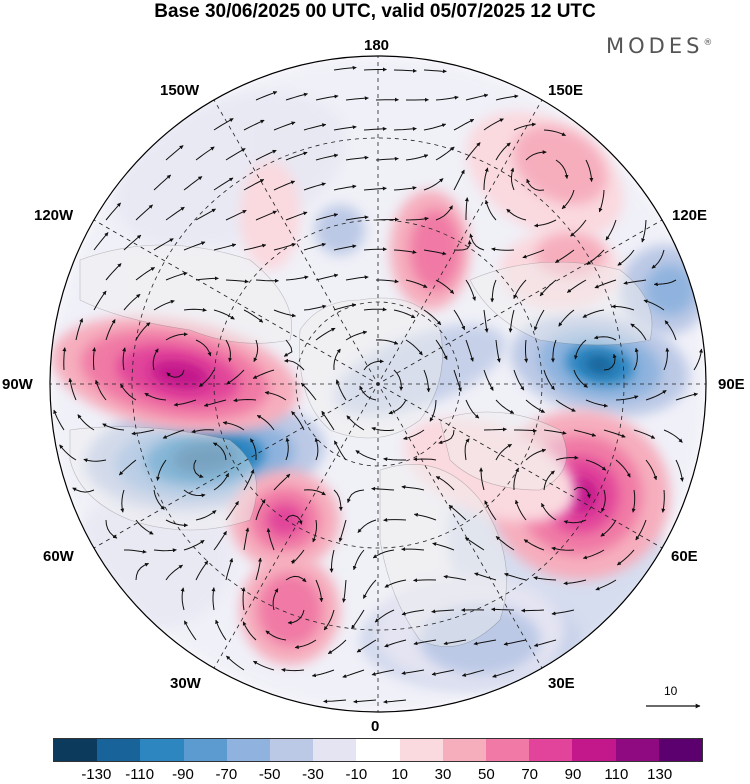 This screenshot has height=784, width=750. Describe the element at coordinates (226, 774) in the screenshot. I see `colorbar-tick-label: -70` at that location.